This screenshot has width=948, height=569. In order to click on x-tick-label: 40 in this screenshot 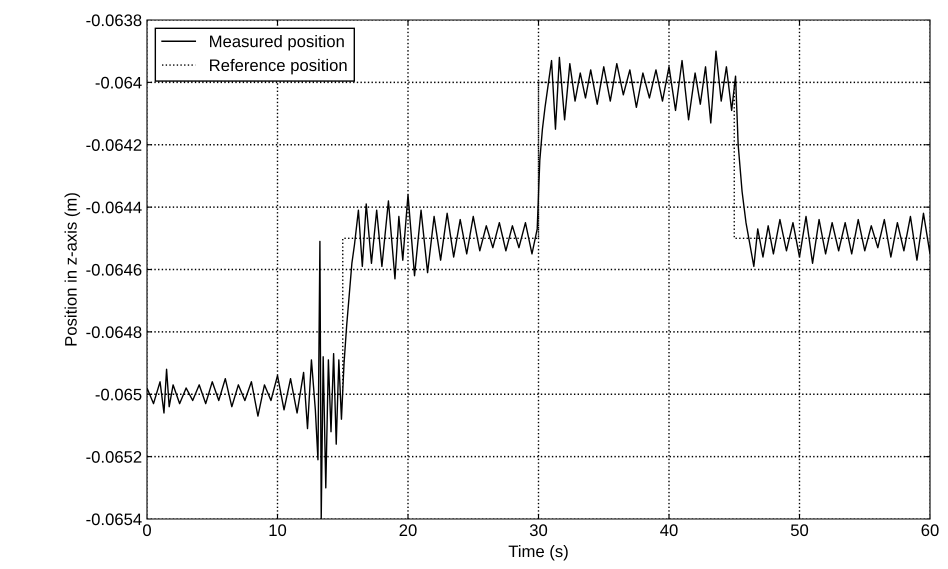, I will do `click(669, 530)`.